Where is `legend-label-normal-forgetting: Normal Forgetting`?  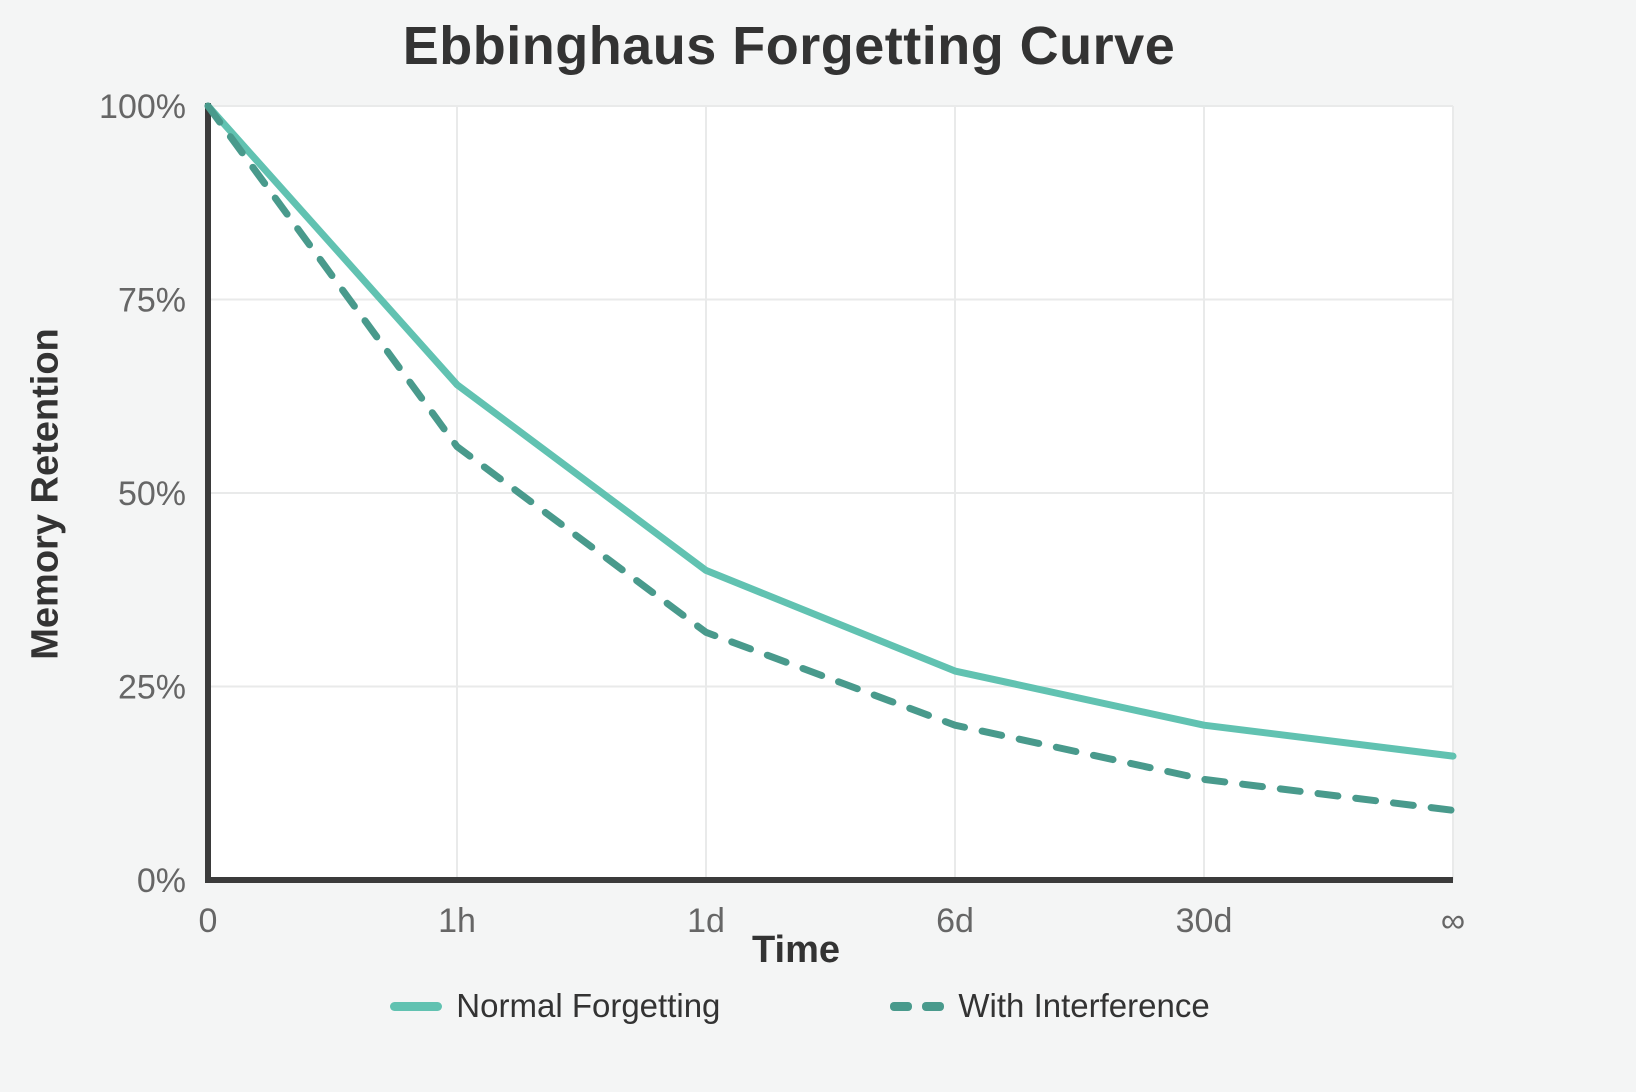 legend-label-normal-forgetting: Normal Forgetting is located at coordinates (588, 1005).